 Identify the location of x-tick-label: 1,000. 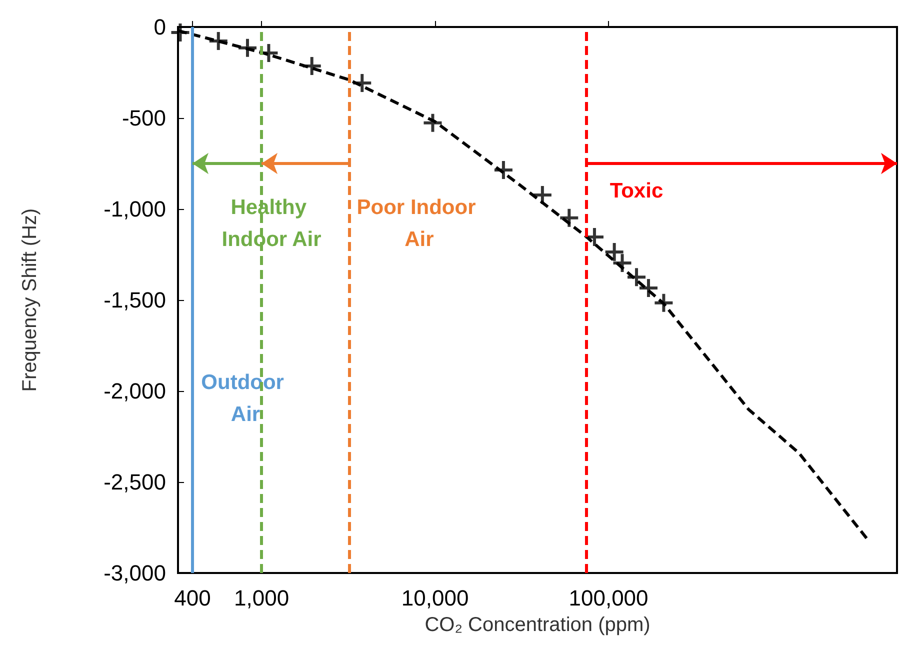
(262, 598).